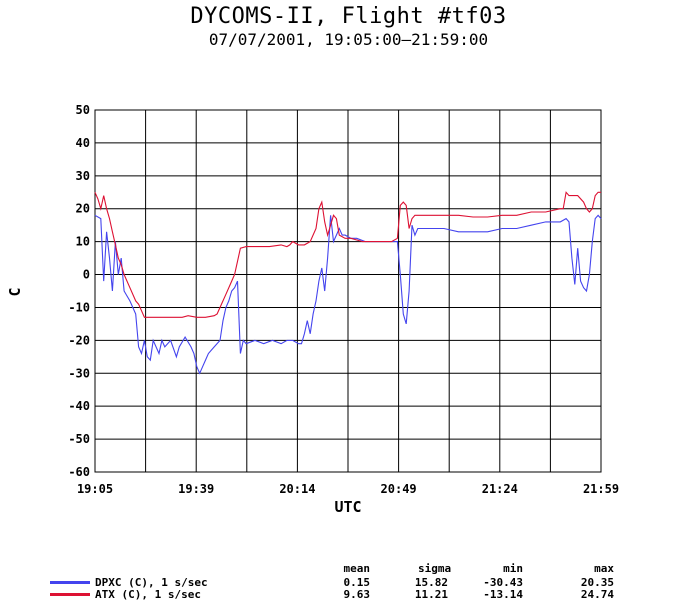 The height and width of the screenshot is (605, 697). Describe the element at coordinates (79, 373) in the screenshot. I see `y-tick-label: -30` at that location.